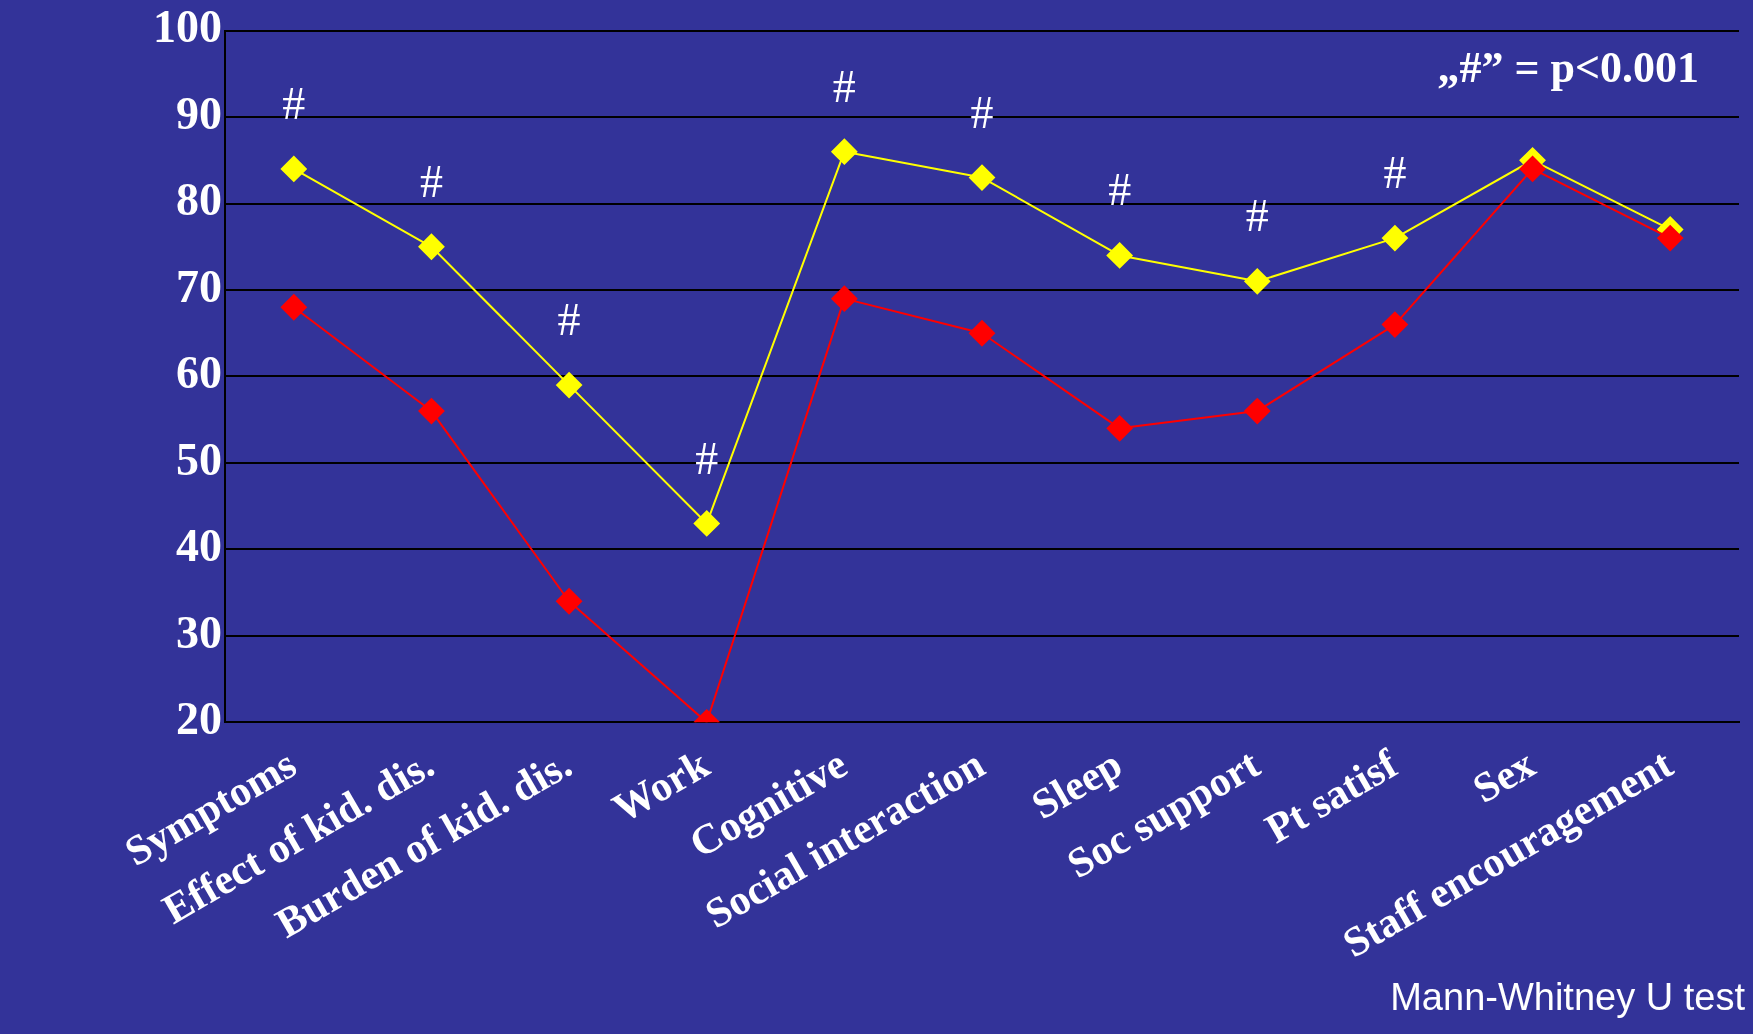 The height and width of the screenshot is (1034, 1753). Describe the element at coordinates (199, 546) in the screenshot. I see `y-tick-label: 40` at that location.